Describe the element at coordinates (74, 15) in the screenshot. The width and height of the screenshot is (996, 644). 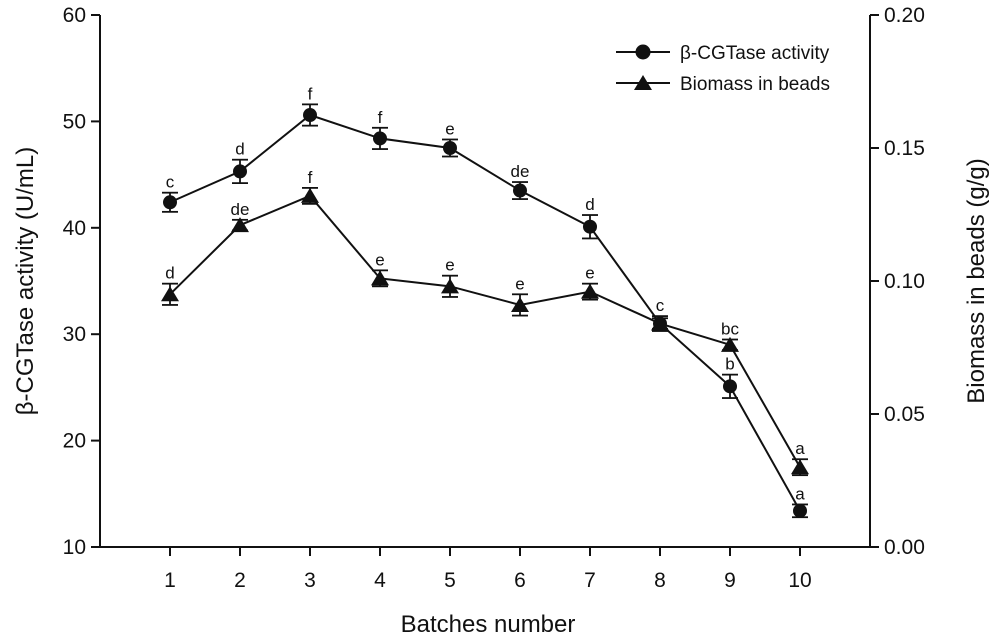
I see `y-tick-label: 60` at that location.